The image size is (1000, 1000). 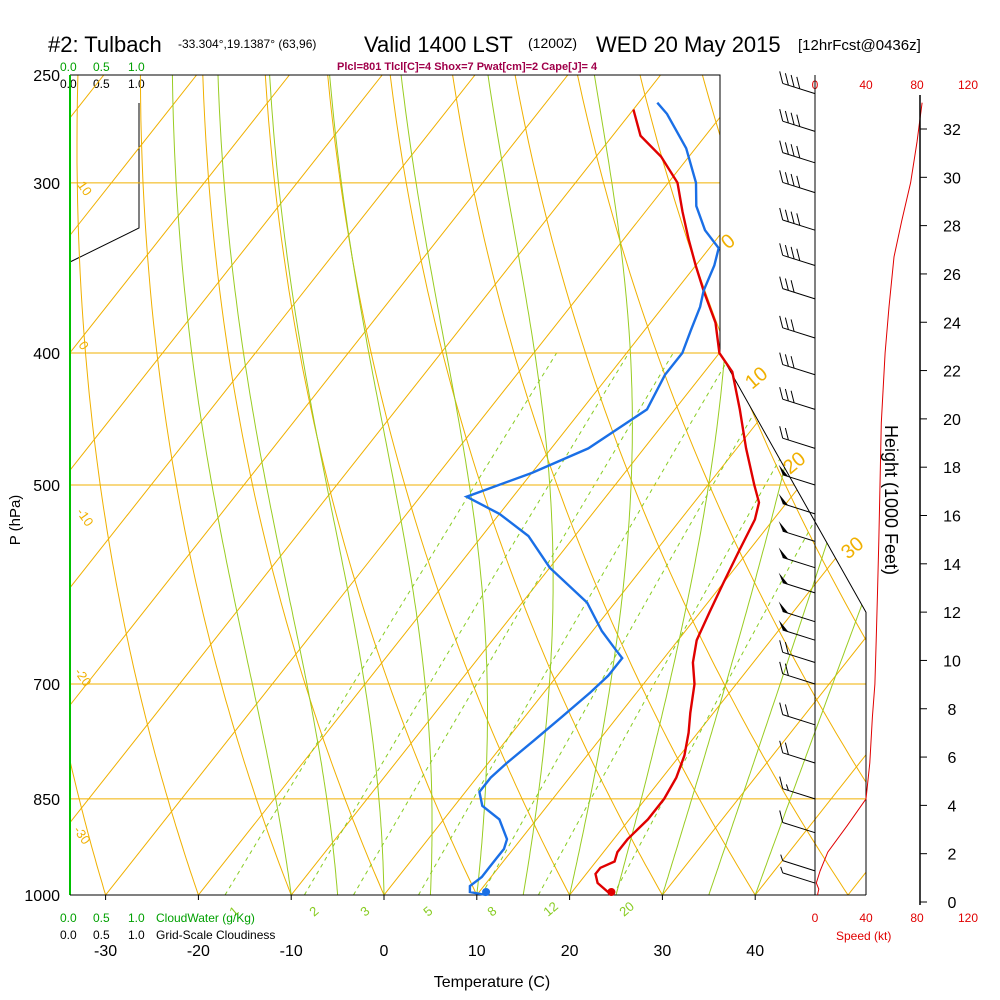 I want to click on mixing-ratio-line, so click(x=739, y=623).